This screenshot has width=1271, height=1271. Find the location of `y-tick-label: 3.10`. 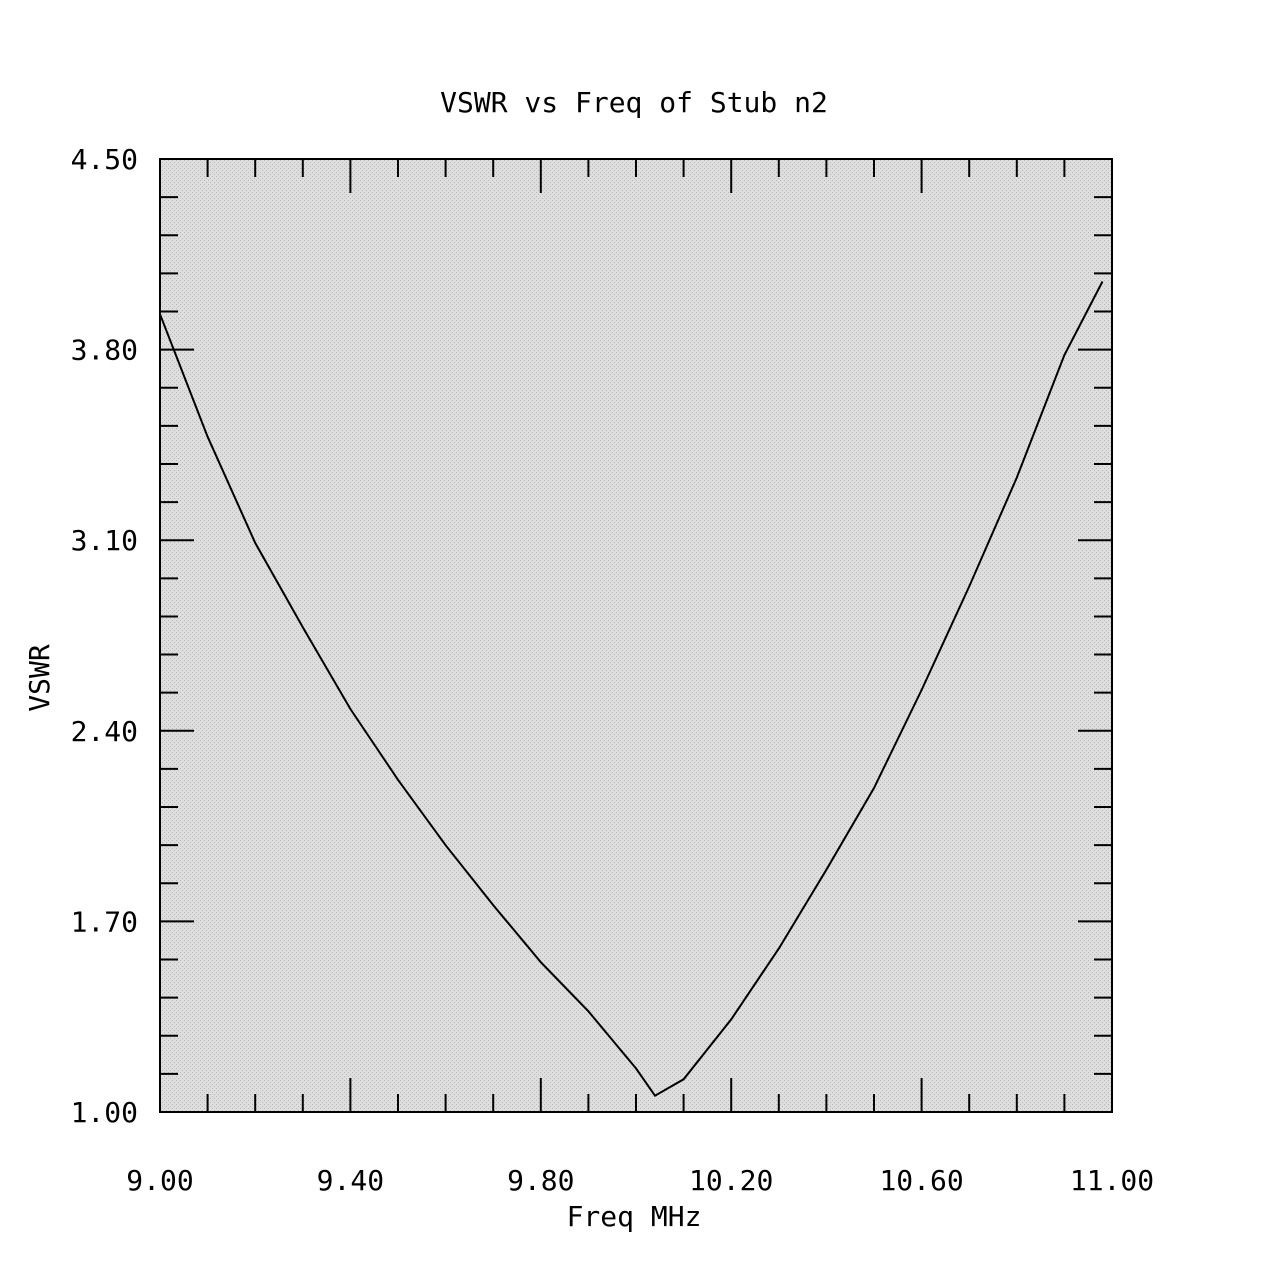

y-tick-label: 3.10 is located at coordinates (104, 540).